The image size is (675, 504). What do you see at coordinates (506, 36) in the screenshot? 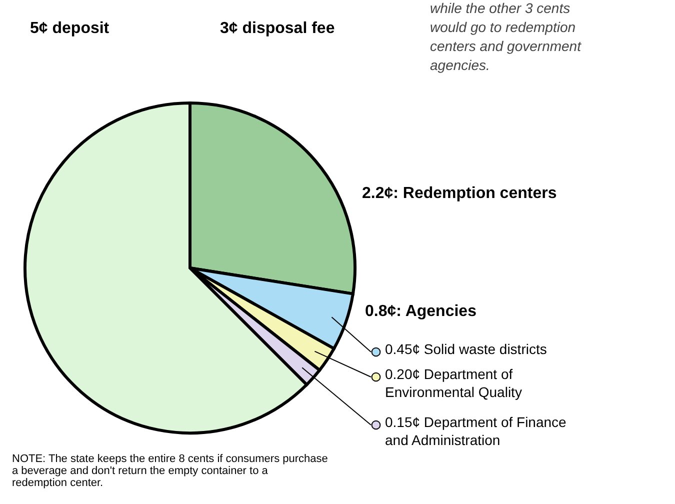
I see `text: while the other 3 cents would go to redemption centers and government agencies.` at bounding box center [506, 36].